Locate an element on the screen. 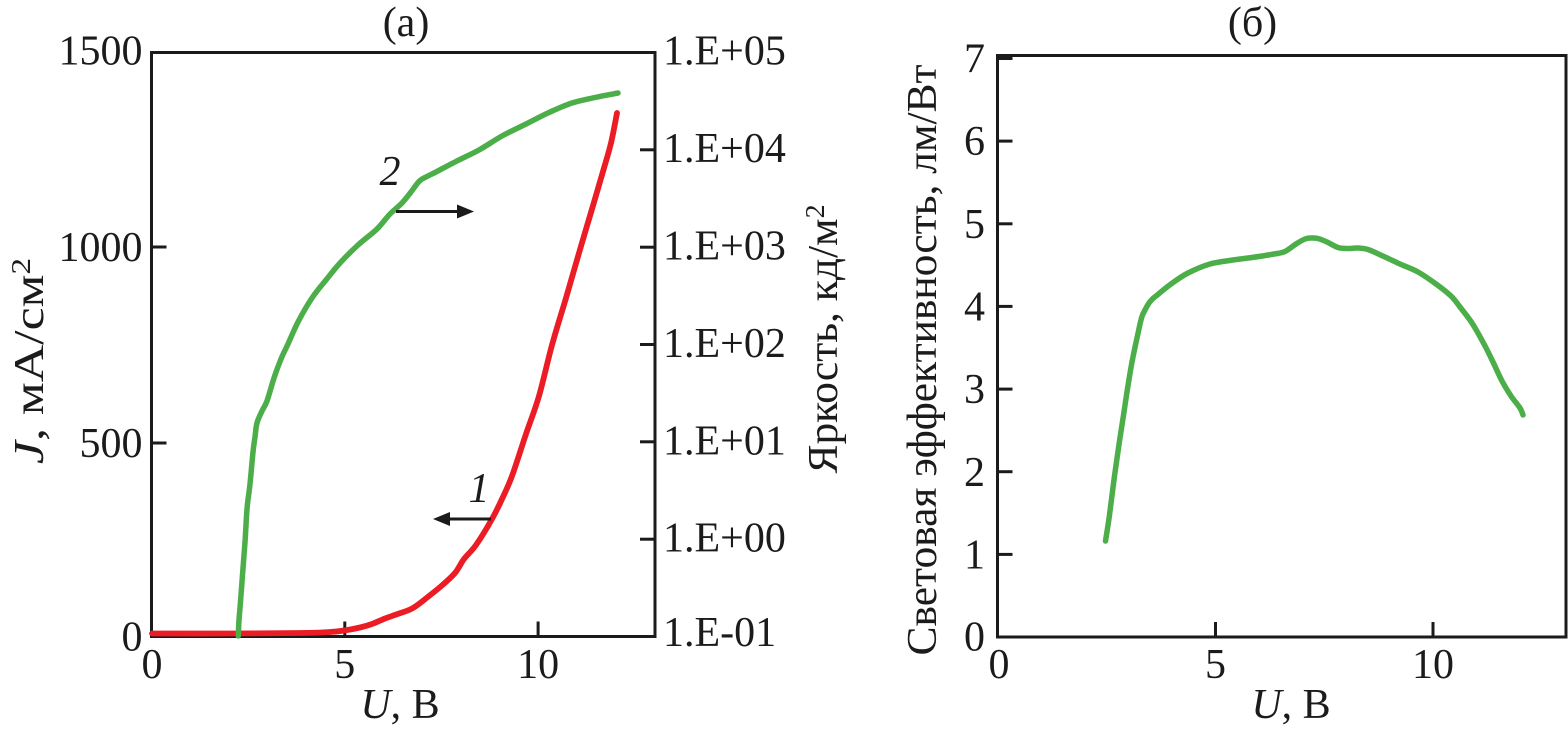 The width and height of the screenshot is (1568, 736). svg-text: 4 is located at coordinates (974, 307).